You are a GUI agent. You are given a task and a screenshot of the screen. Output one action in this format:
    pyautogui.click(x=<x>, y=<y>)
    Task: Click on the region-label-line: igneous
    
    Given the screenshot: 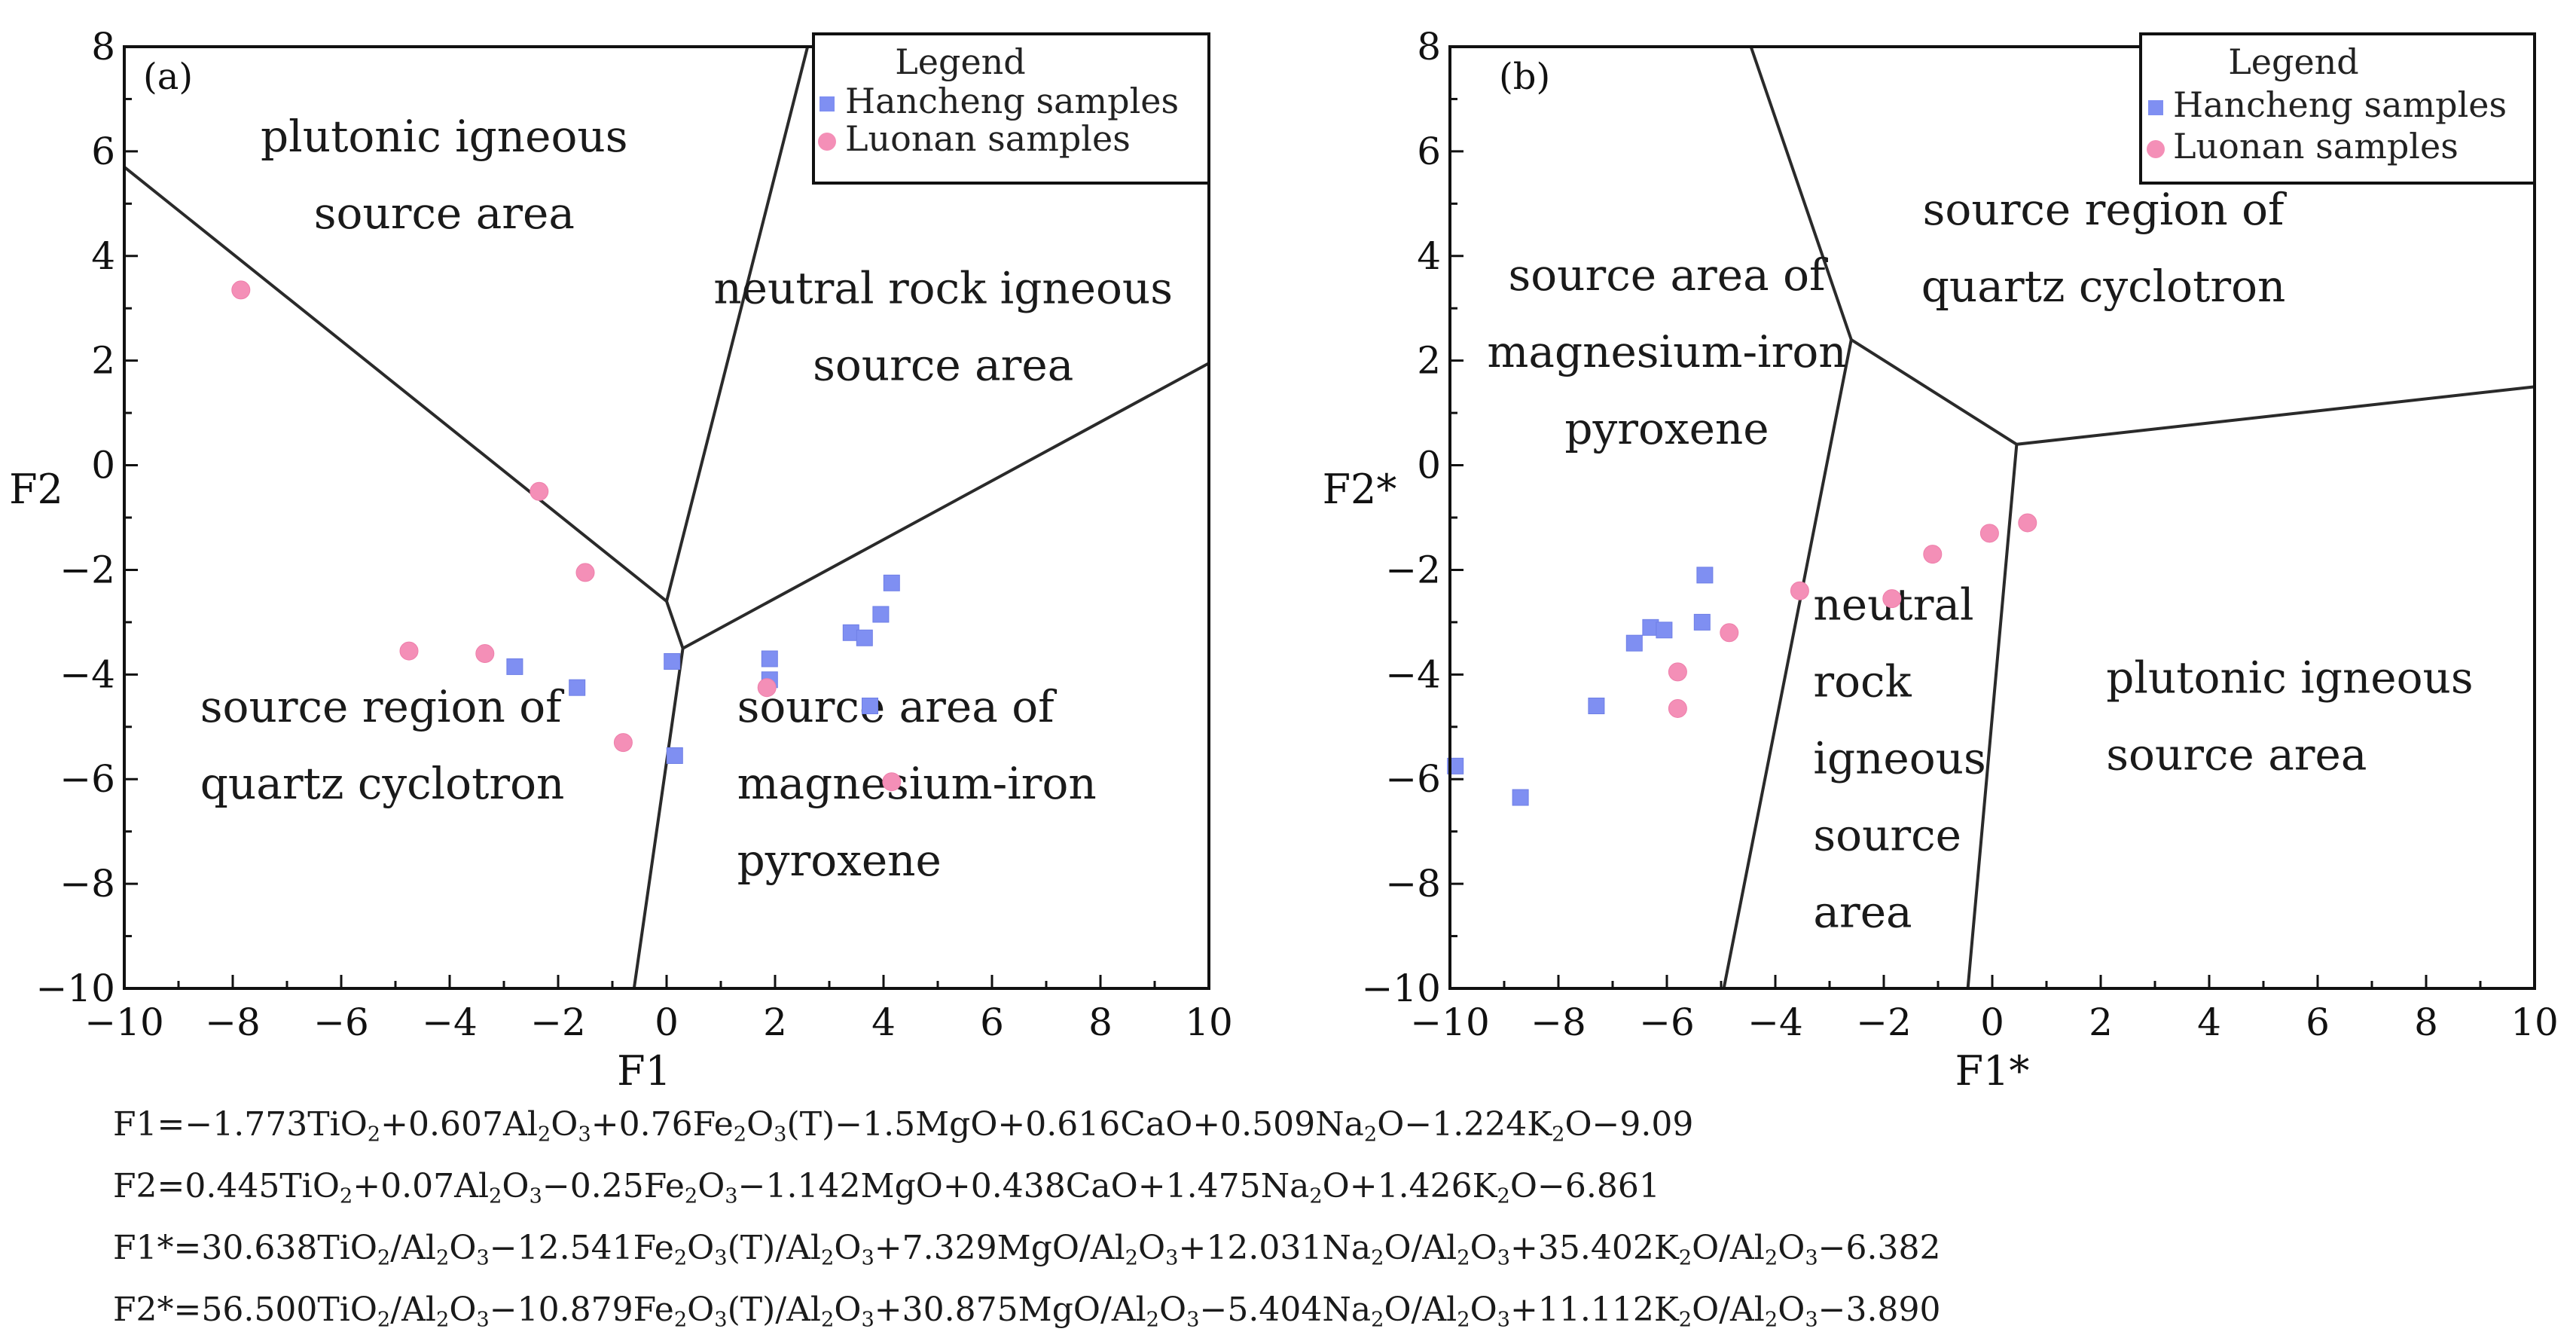 What is the action you would take?
    pyautogui.click(x=1899, y=758)
    